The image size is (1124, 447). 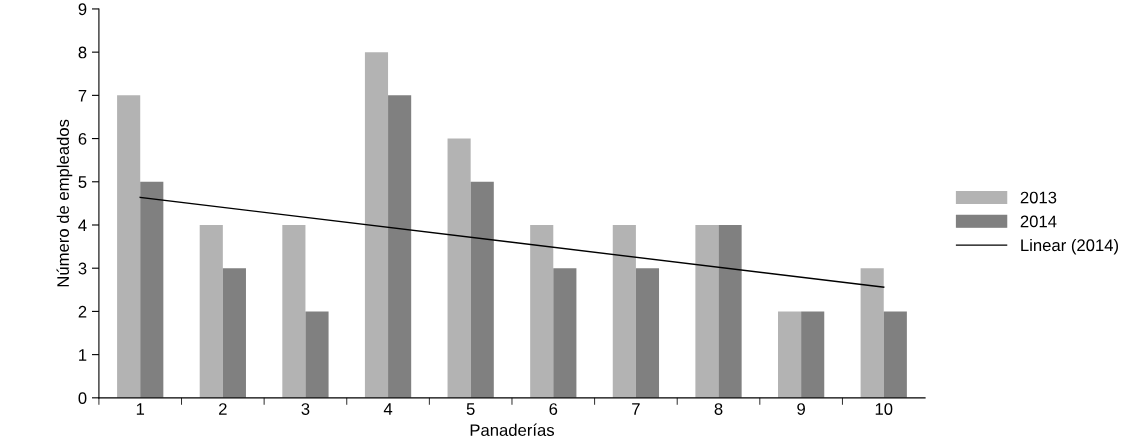 What do you see at coordinates (1070, 246) in the screenshot?
I see `legend-label: Linear (2014)` at bounding box center [1070, 246].